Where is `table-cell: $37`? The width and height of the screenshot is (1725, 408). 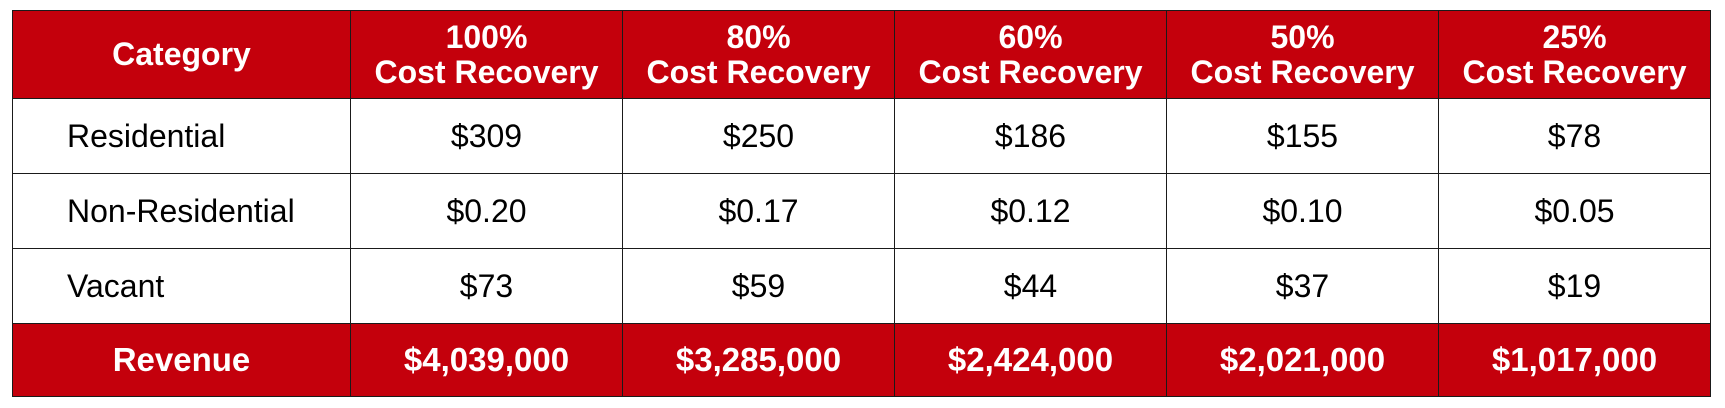 table-cell: $37 is located at coordinates (1302, 286).